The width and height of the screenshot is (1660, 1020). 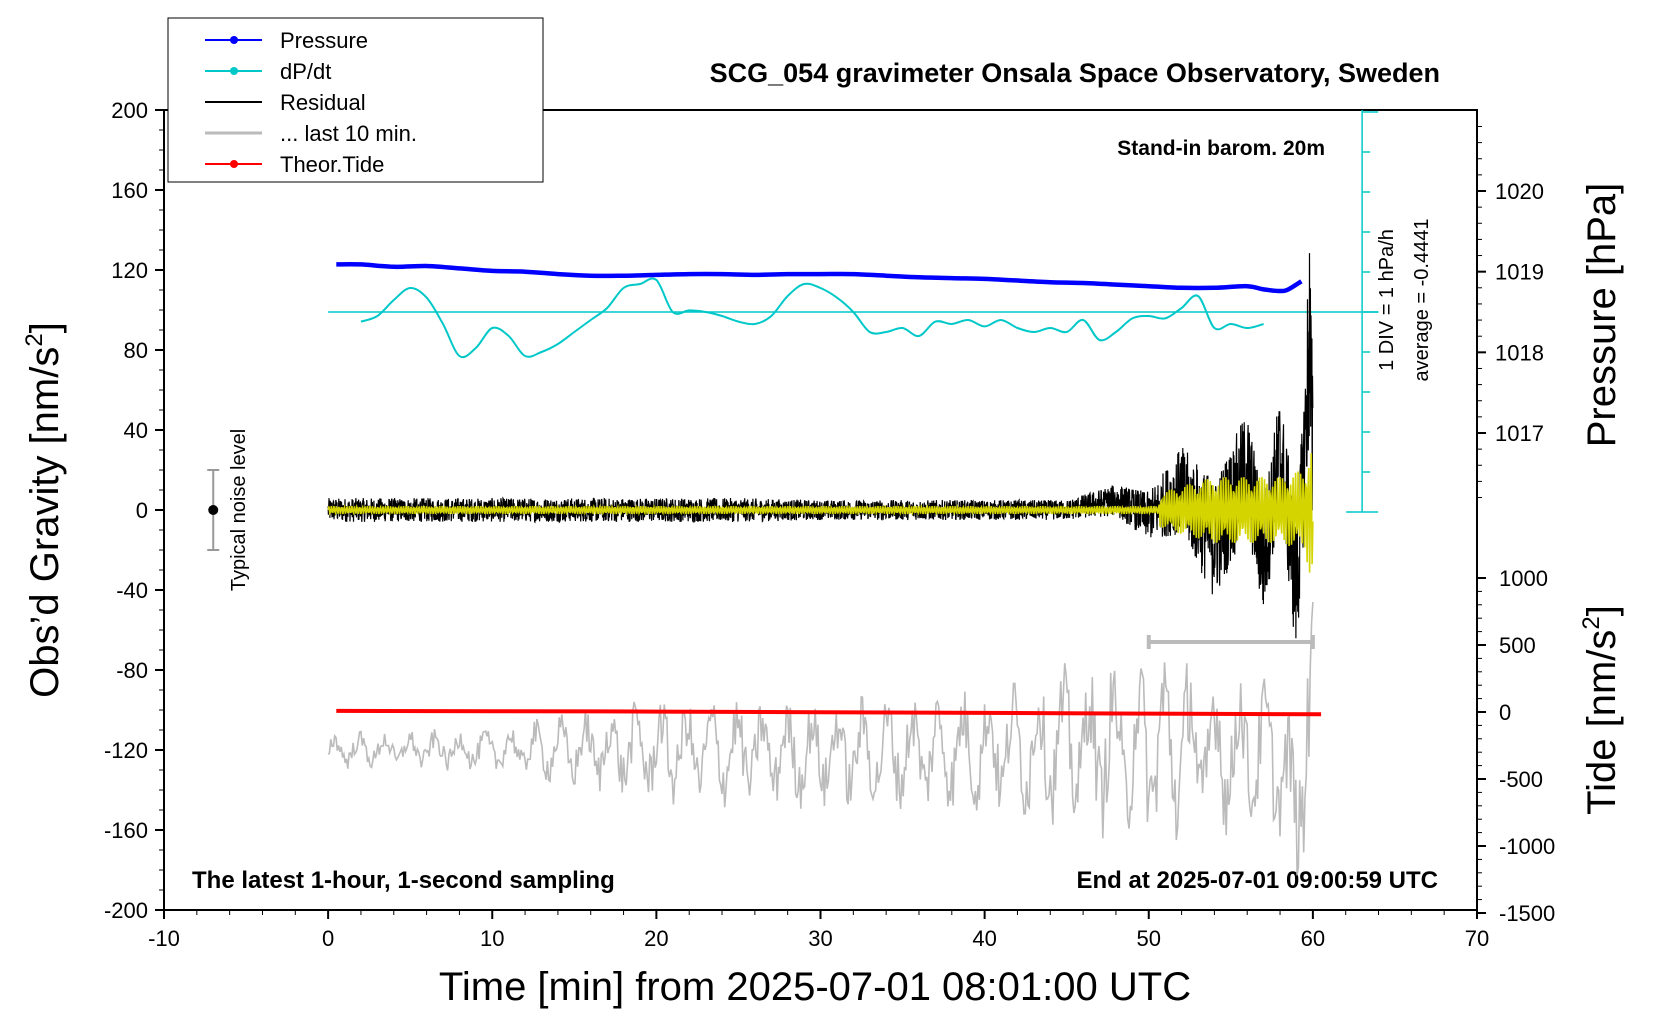 What do you see at coordinates (34, 339) in the screenshot?
I see `y-left-title-sup: 2` at bounding box center [34, 339].